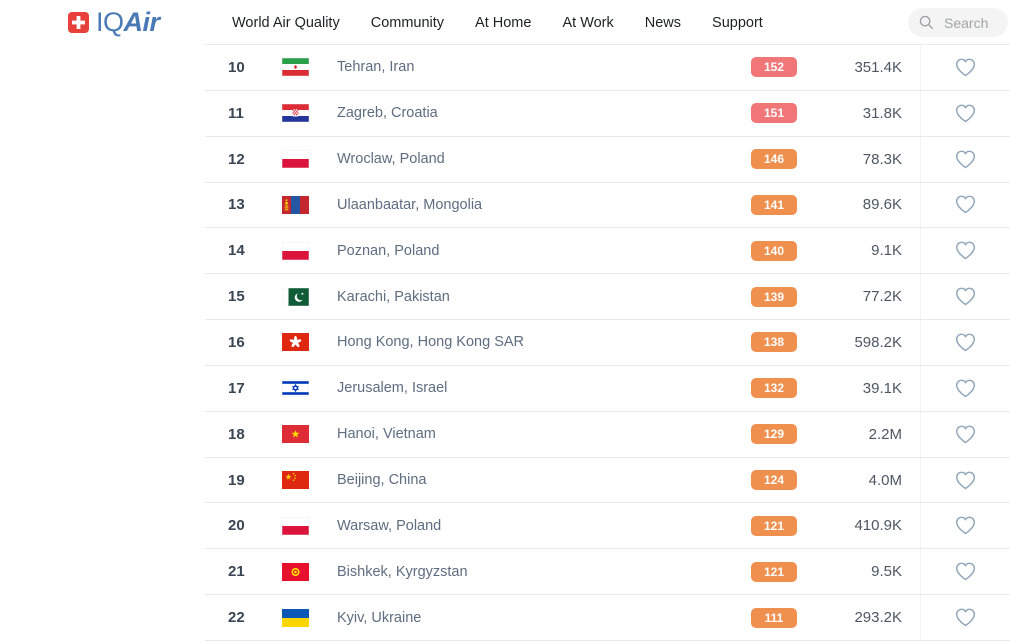 The height and width of the screenshot is (643, 1010). Describe the element at coordinates (387, 113) in the screenshot. I see `city-link: Zagreb, Croatia` at that location.